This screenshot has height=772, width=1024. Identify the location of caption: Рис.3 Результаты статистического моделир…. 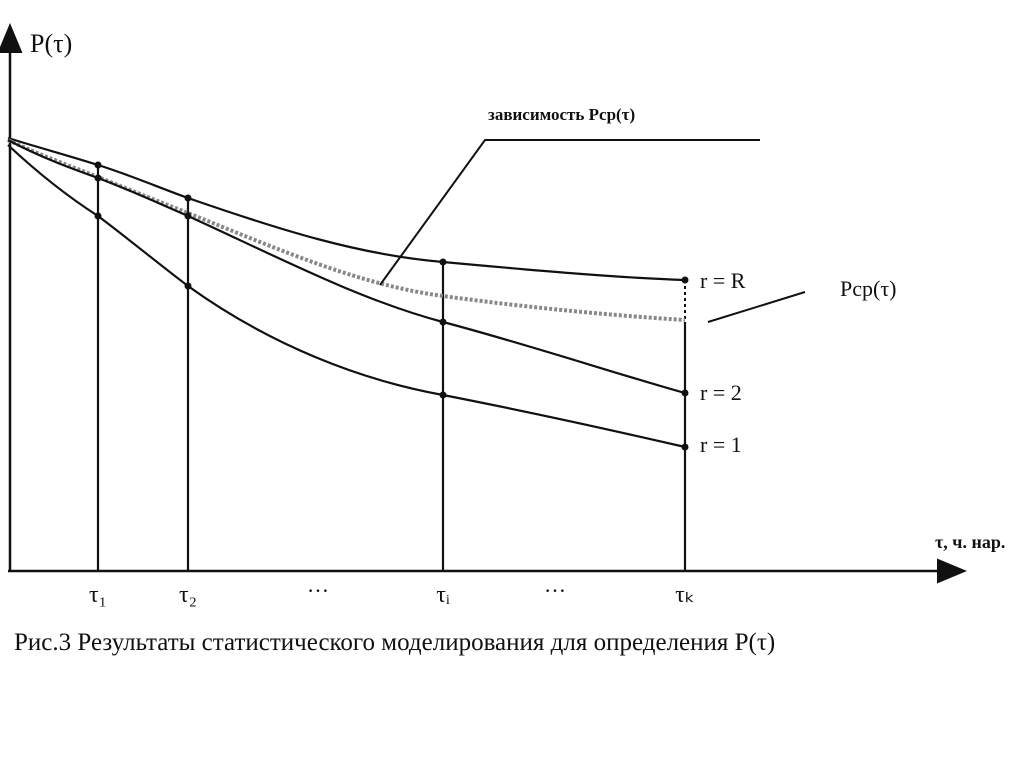
(394, 642).